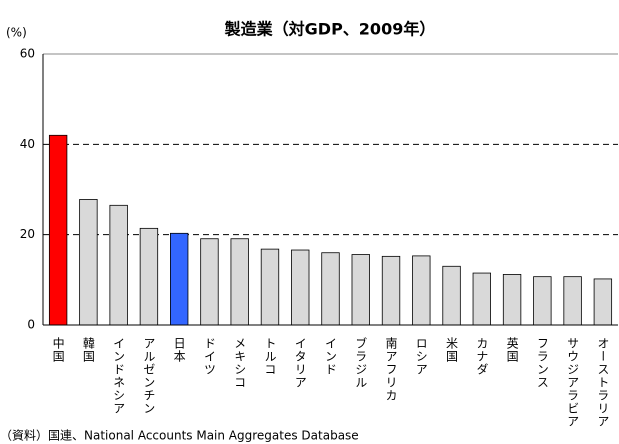  Describe the element at coordinates (542, 363) in the screenshot. I see `x-tick-label: フランス` at that location.